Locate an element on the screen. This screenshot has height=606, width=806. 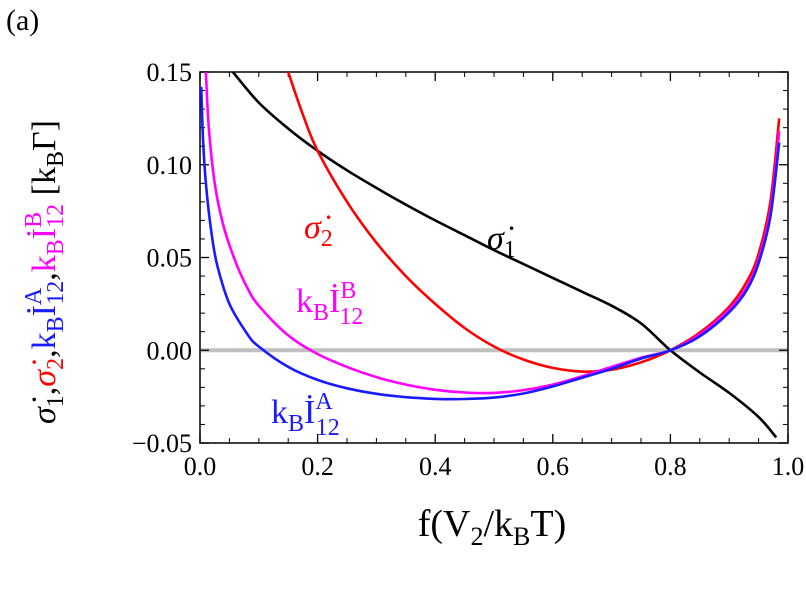
annotation-kB-I12A: kBİA 12 is located at coordinates (305, 415).